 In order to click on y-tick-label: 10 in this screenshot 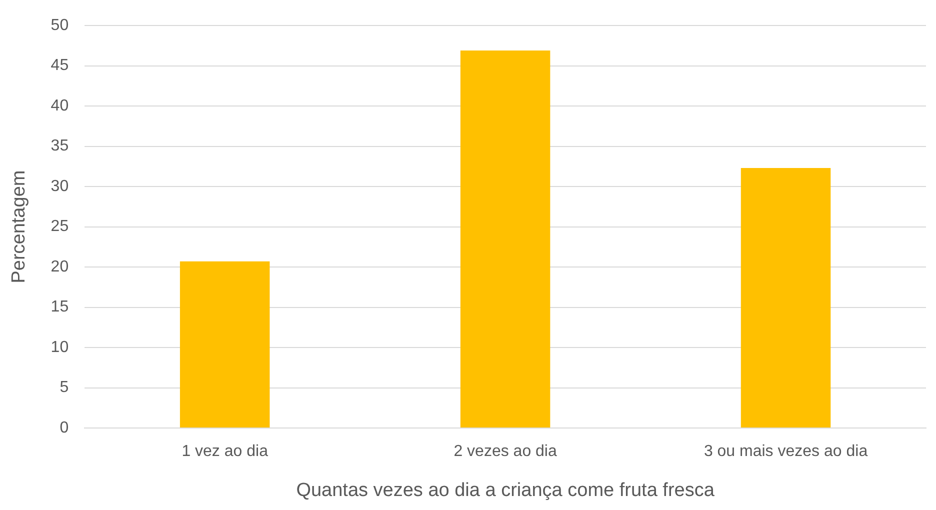, I will do `click(59, 347)`.